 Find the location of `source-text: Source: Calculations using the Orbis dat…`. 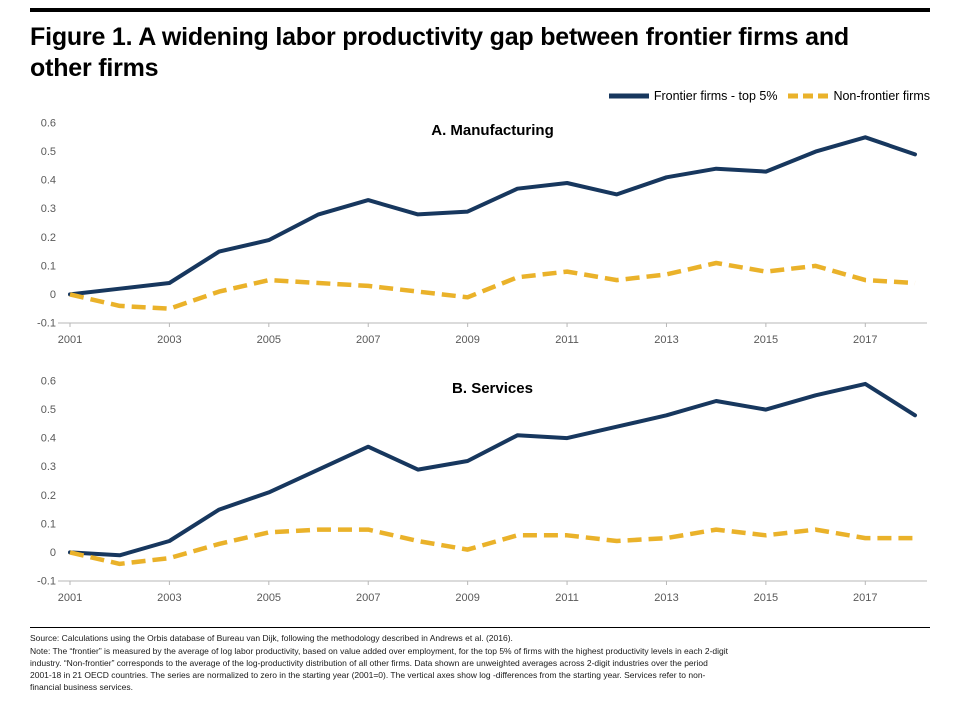

source-text: Source: Calculations using the Orbis dat… is located at coordinates (271, 638).